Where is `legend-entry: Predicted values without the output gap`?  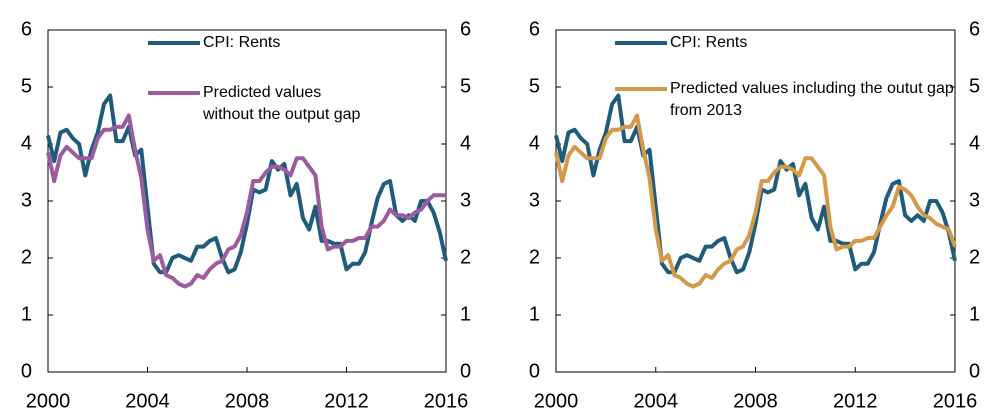 legend-entry: Predicted values without the output gap is located at coordinates (282, 103).